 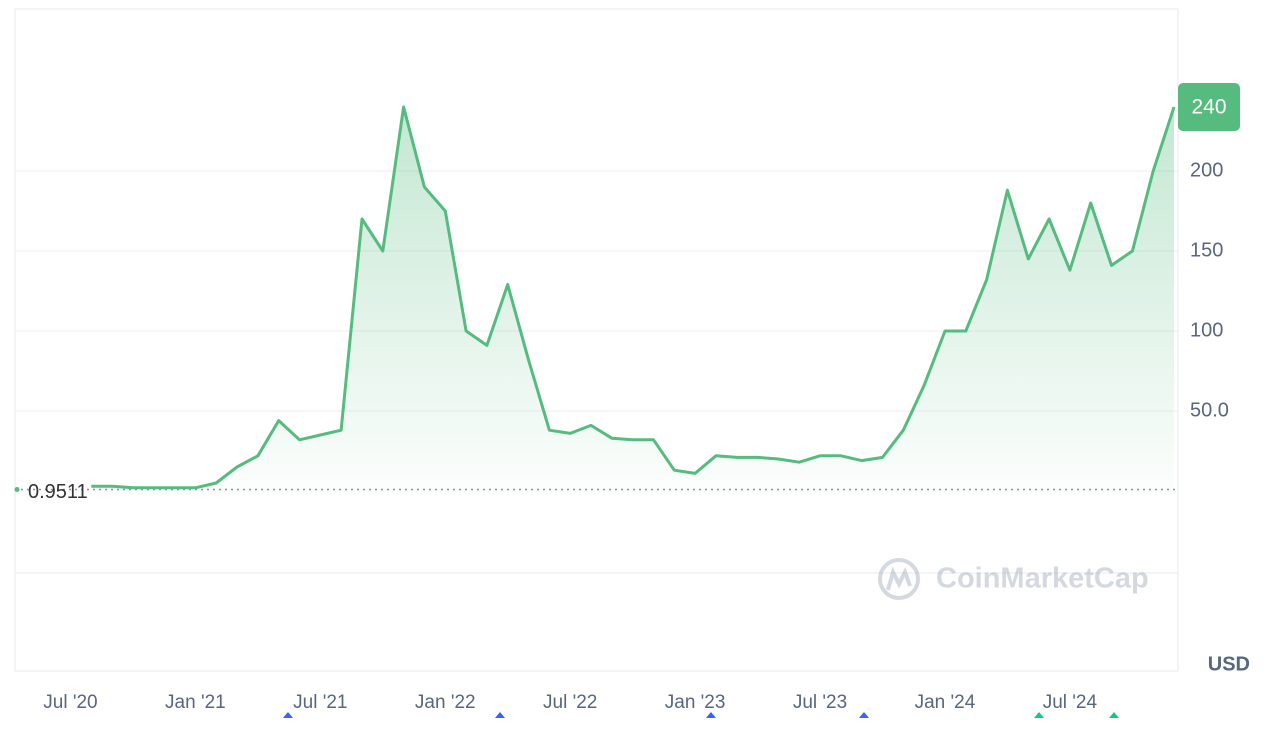 I want to click on baseline-label: 0.9511, so click(x=58, y=492).